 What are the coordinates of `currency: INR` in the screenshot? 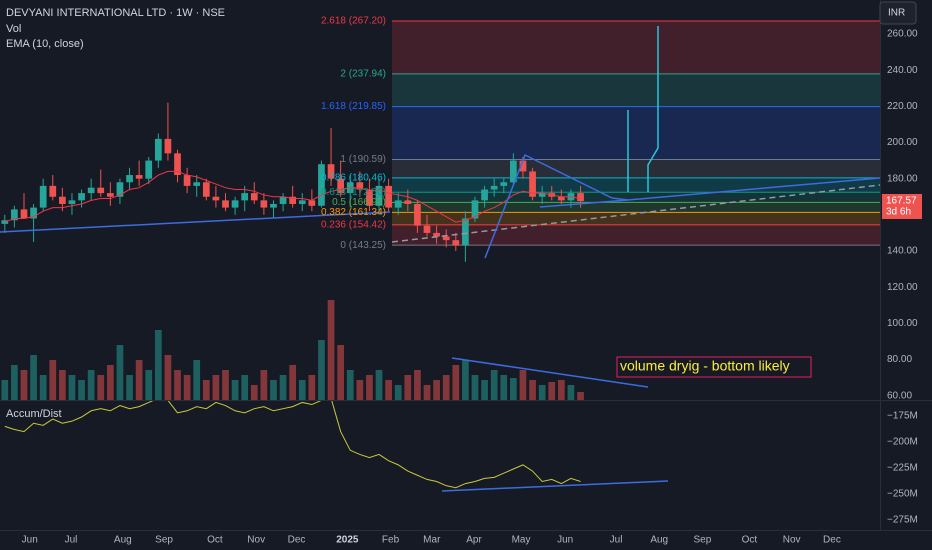 It's located at (896, 13).